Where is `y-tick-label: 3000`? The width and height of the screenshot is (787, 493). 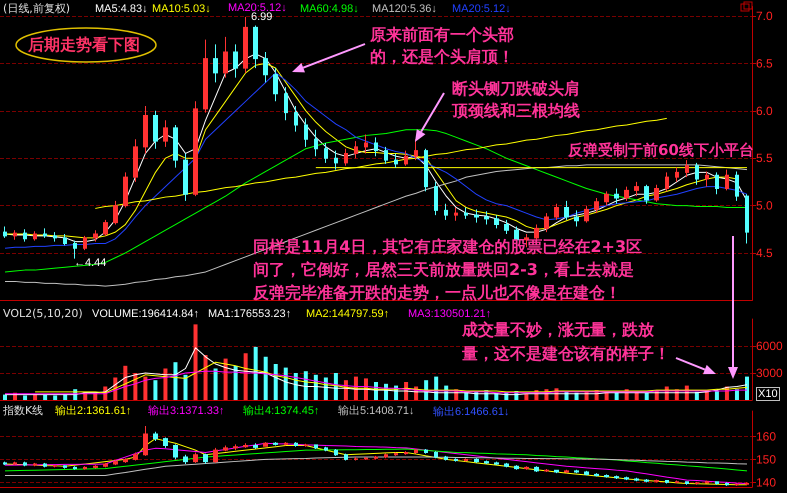
y-tick-label: 3000 is located at coordinates (770, 373).